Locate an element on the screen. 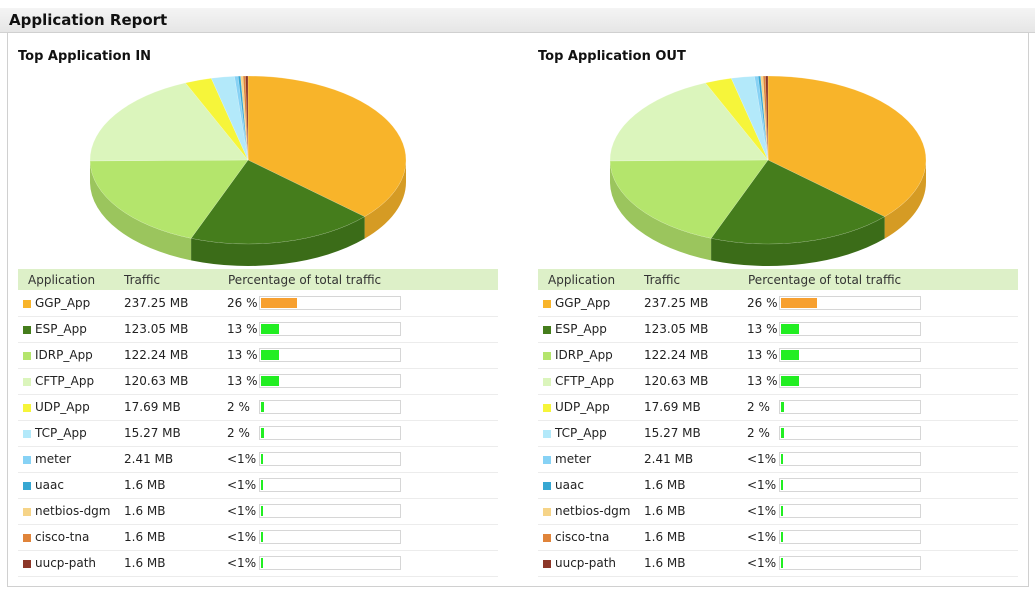 The width and height of the screenshot is (1035, 590). pie-slice-IDRP_App is located at coordinates (689, 199).